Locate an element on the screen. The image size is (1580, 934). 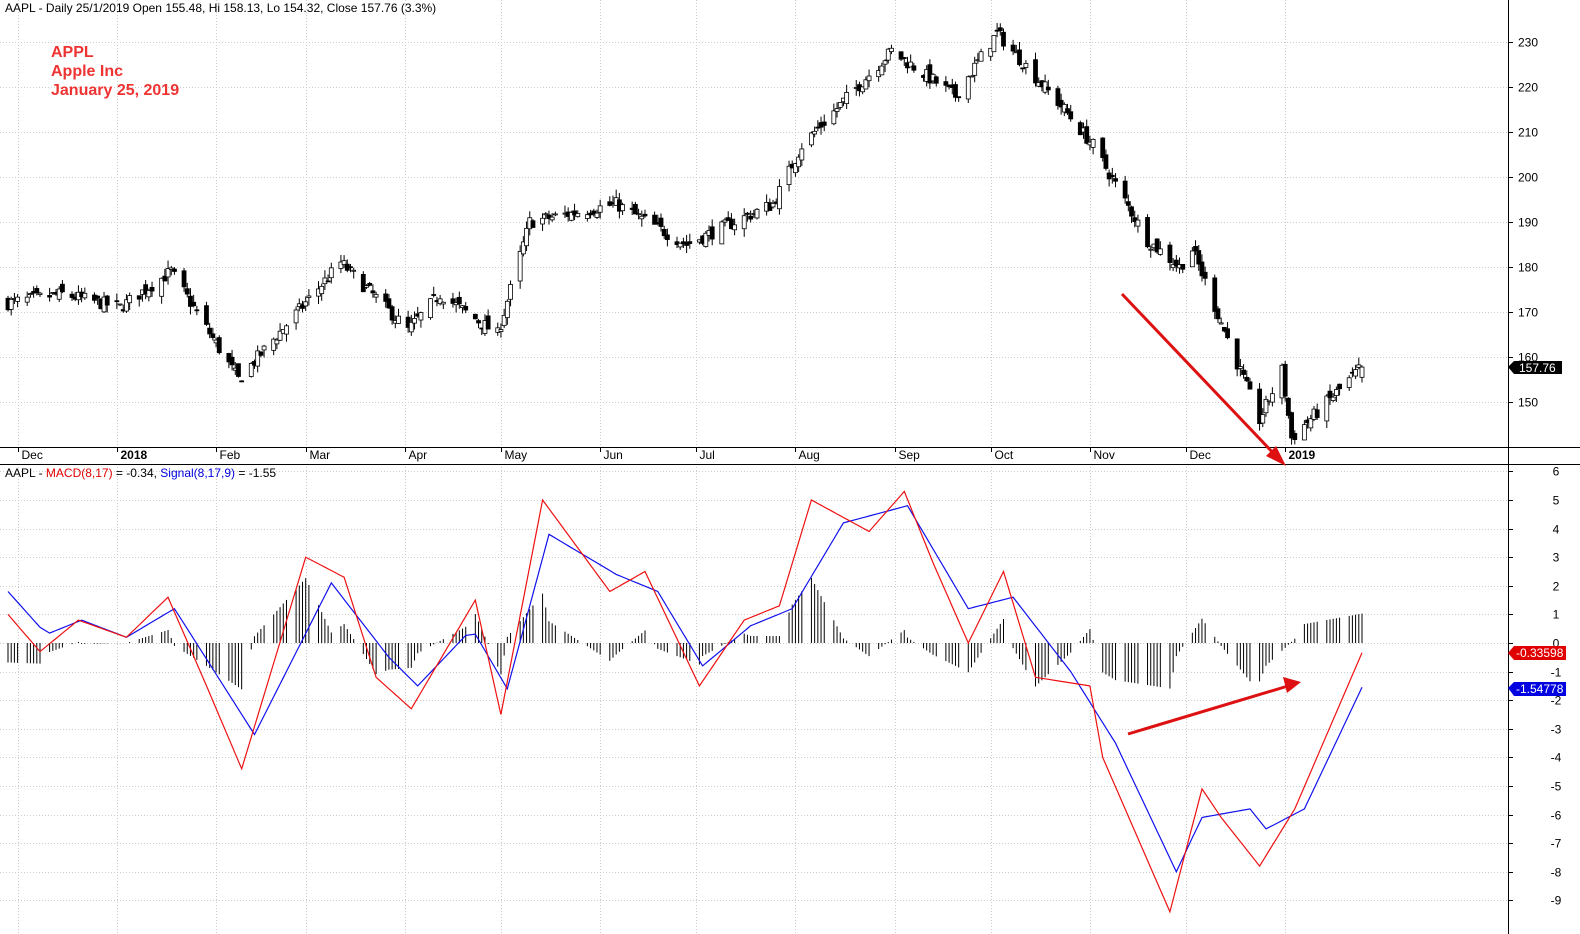
macd-ytick-label: 3 is located at coordinates (1556, 558).